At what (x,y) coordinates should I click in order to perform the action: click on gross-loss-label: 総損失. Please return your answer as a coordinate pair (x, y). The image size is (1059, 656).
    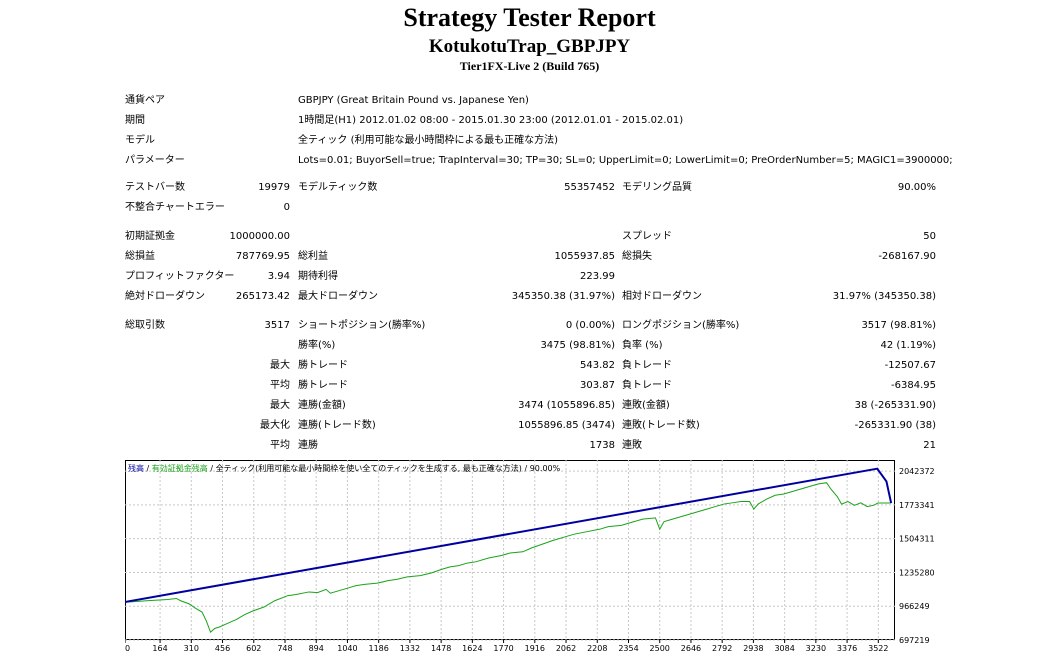
    Looking at the image, I should click on (637, 256).